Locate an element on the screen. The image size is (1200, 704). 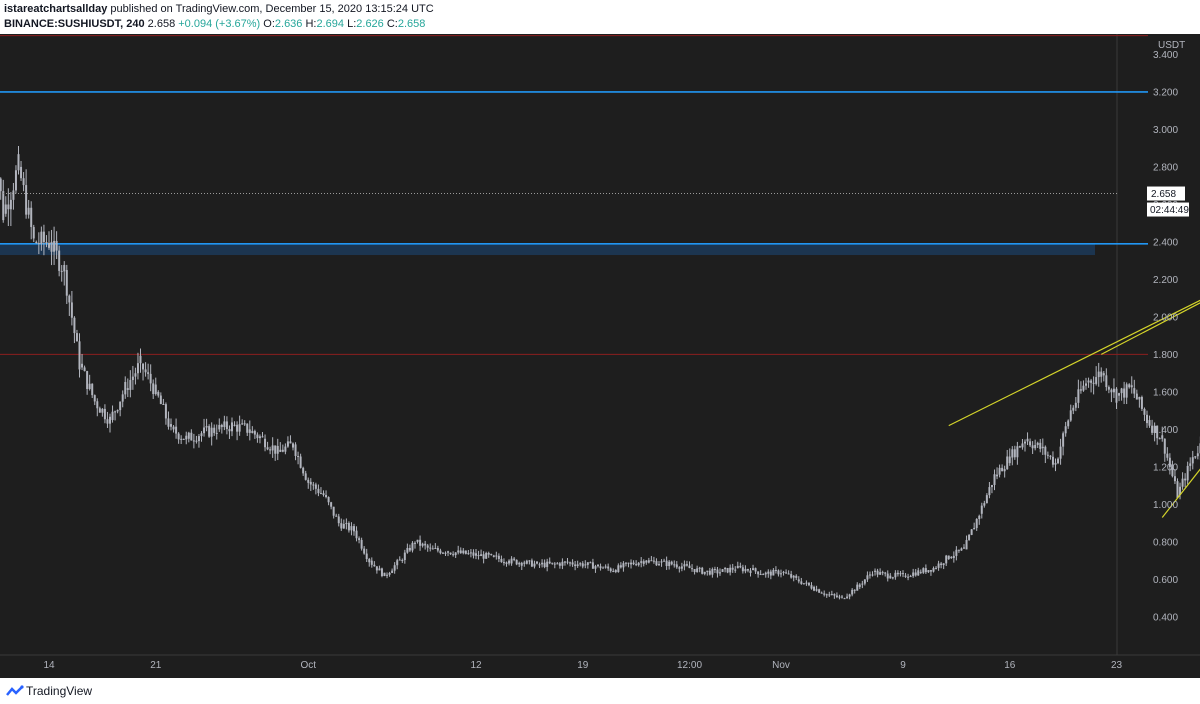
brand-label: TradingView is located at coordinates (59, 691).